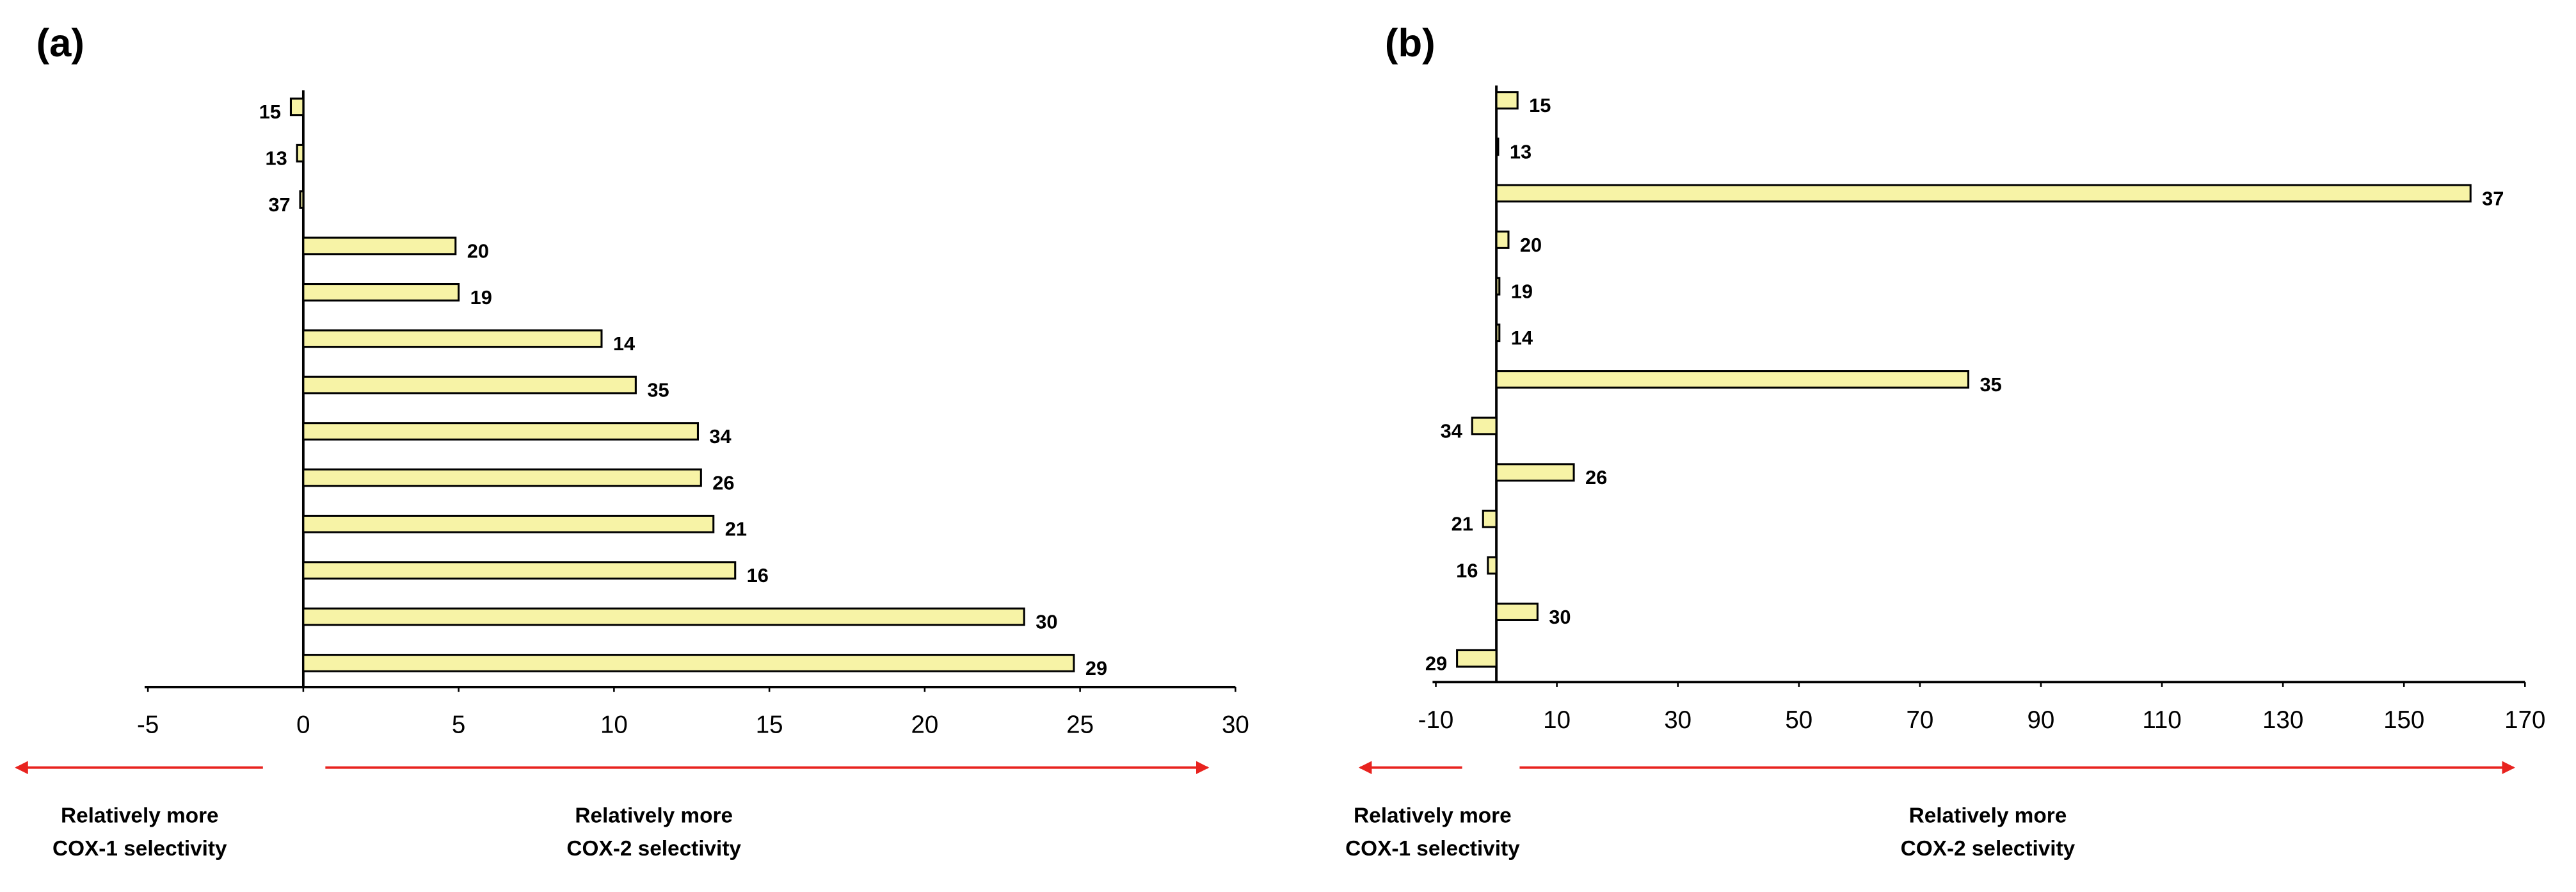 This screenshot has width=2576, height=892. I want to click on x-tick-label: 5, so click(458, 725).